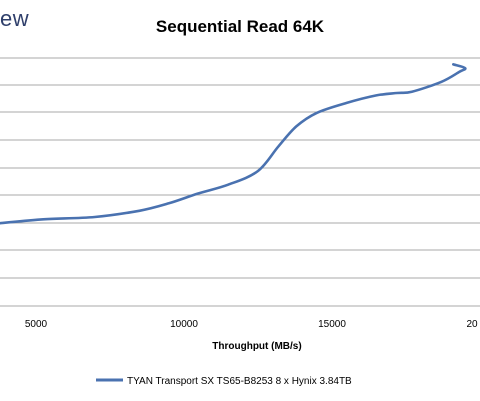 The height and width of the screenshot is (401, 480). What do you see at coordinates (332, 324) in the screenshot?
I see `x-tick-label-2: 15000` at bounding box center [332, 324].